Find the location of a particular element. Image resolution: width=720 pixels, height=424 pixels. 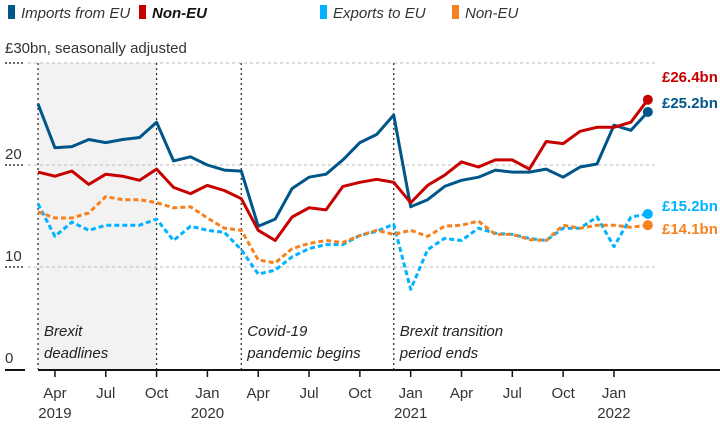

series-line-exports-non-eu is located at coordinates (342, 230).